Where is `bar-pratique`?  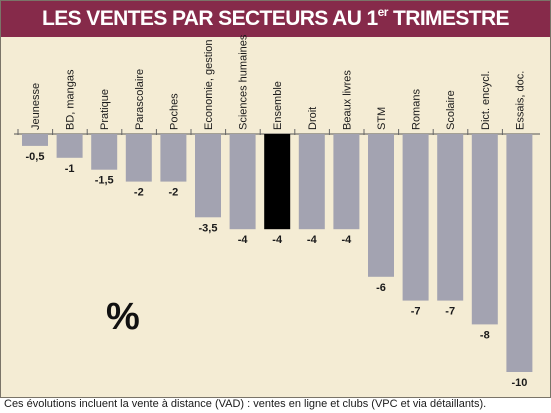 bar-pratique is located at coordinates (104, 152).